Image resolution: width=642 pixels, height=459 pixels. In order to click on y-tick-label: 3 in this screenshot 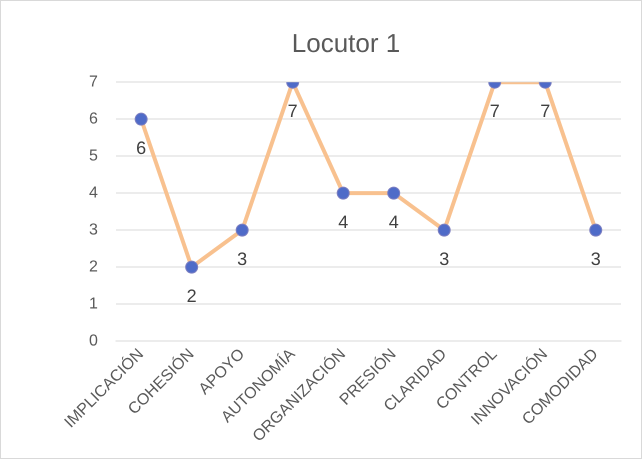, I will do `click(93, 230)`.